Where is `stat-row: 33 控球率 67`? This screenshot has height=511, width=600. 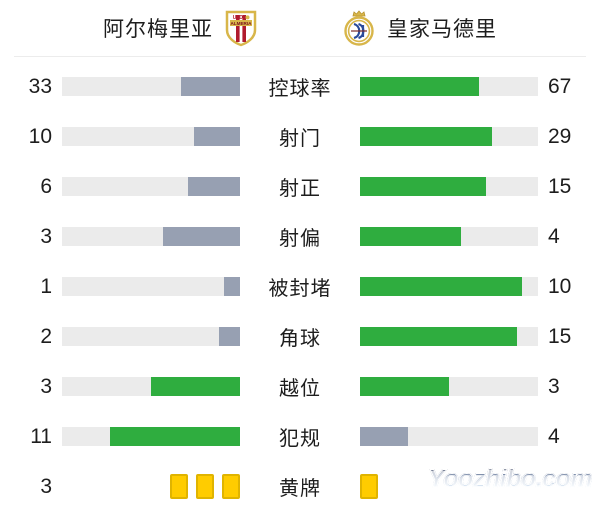
stat-row: 33 控球率 67 is located at coordinates (300, 86).